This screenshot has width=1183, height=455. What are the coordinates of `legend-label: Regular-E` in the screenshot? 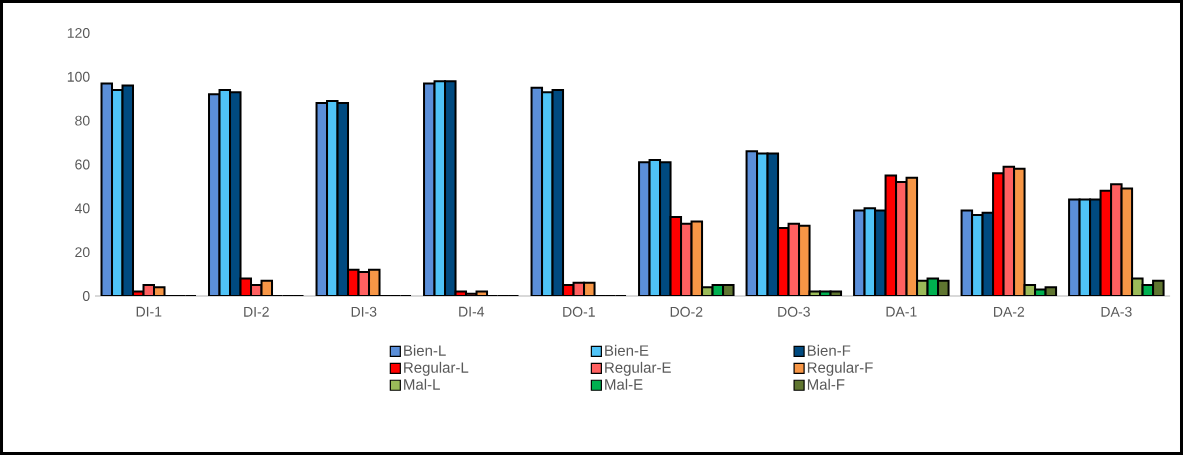 It's located at (638, 368).